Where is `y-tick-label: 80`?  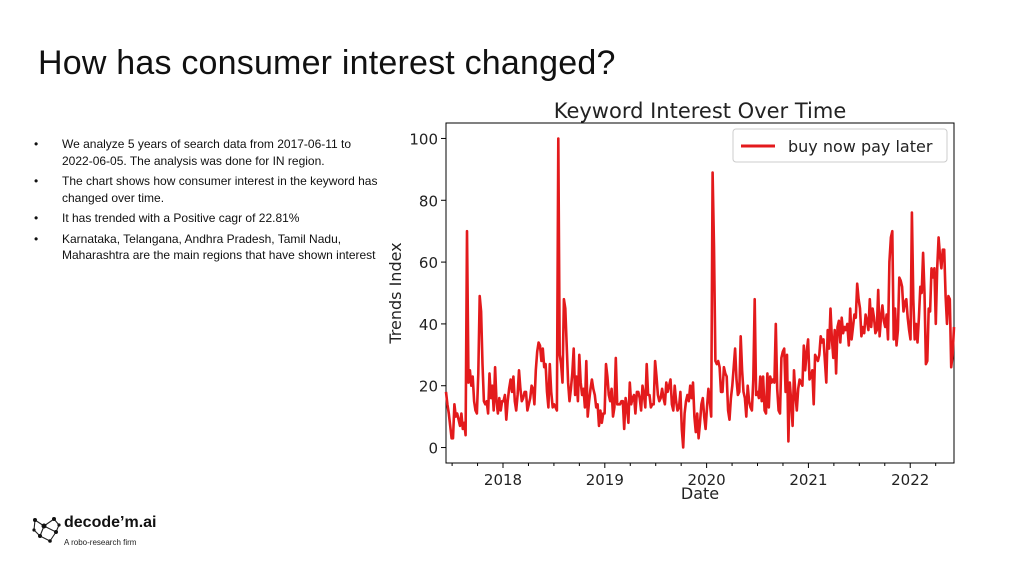
y-tick-label: 80 is located at coordinates (428, 201).